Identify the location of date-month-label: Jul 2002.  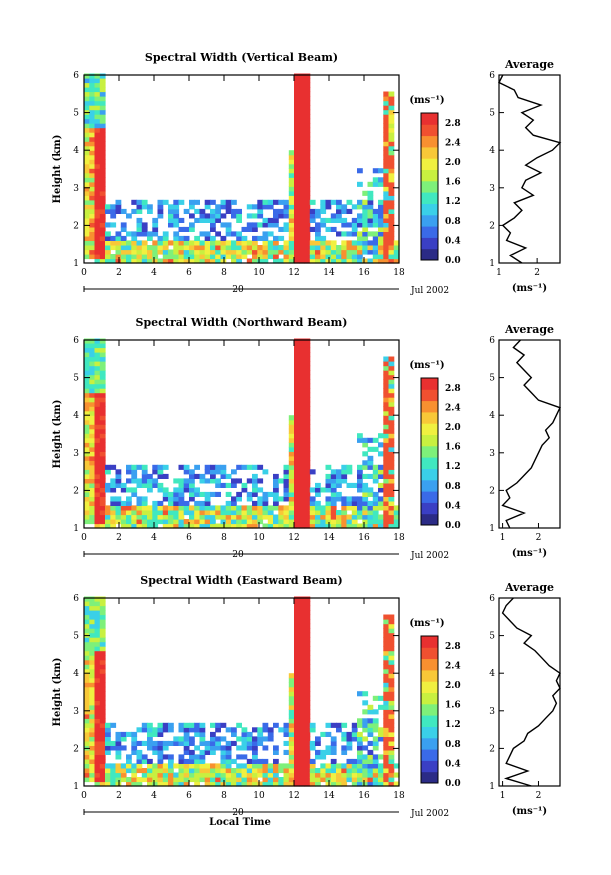
(429, 814).